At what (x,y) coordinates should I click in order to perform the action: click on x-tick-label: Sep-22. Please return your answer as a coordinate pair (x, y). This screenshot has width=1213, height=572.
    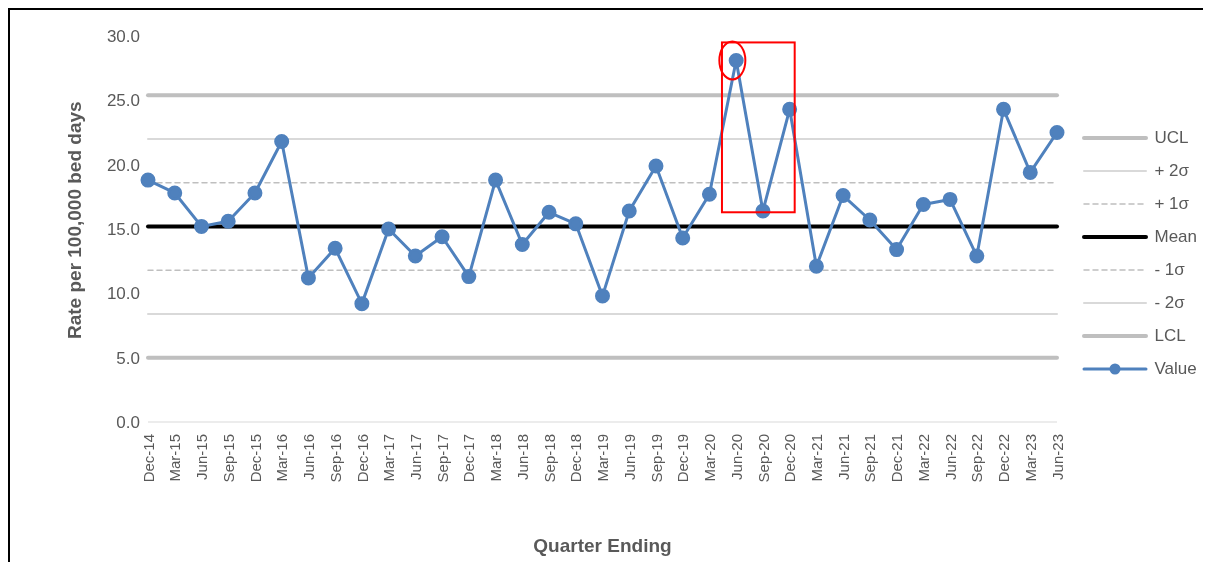
    Looking at the image, I should click on (977, 458).